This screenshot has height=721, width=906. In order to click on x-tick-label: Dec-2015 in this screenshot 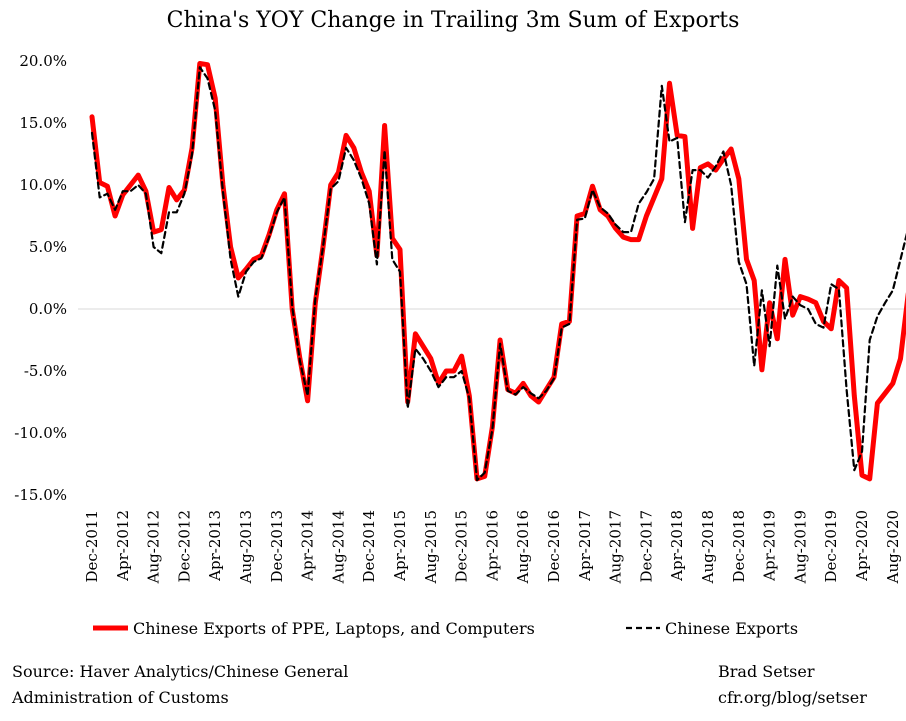, I will do `click(462, 546)`.